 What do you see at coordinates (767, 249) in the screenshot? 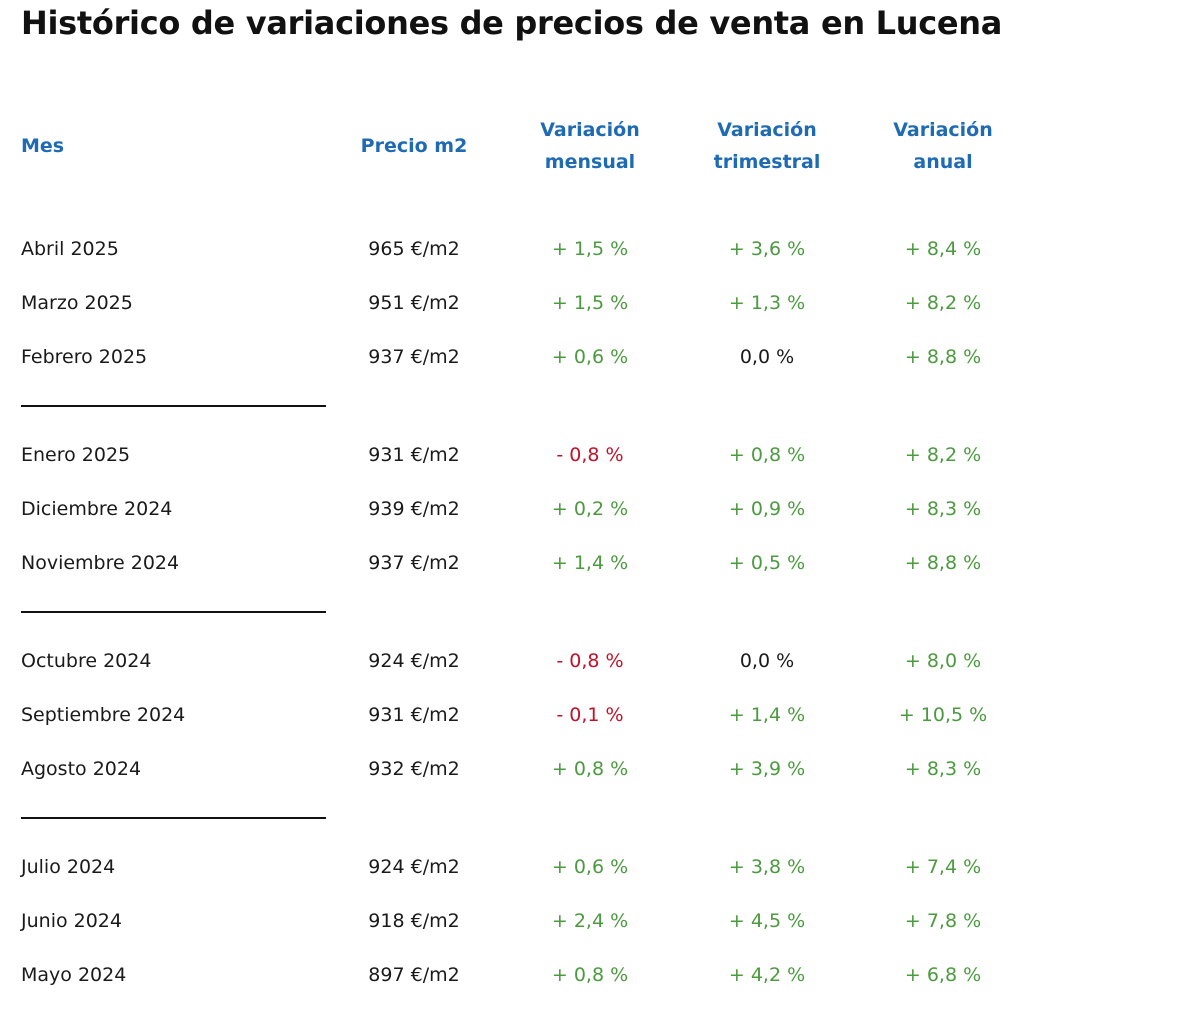
I see `cell-trimestral: + 3,6 %` at bounding box center [767, 249].